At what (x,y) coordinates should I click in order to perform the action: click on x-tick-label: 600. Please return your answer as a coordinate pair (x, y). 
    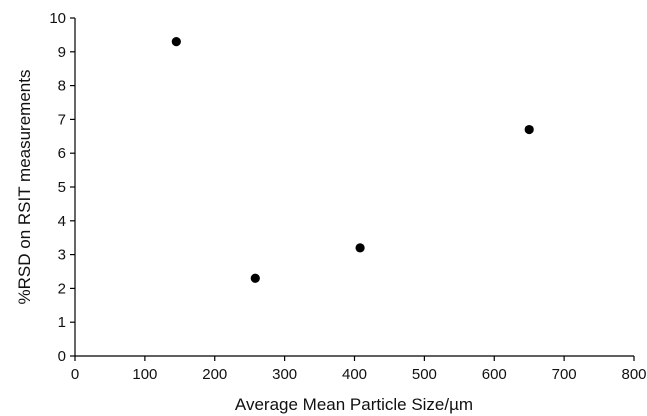
    Looking at the image, I should click on (494, 374).